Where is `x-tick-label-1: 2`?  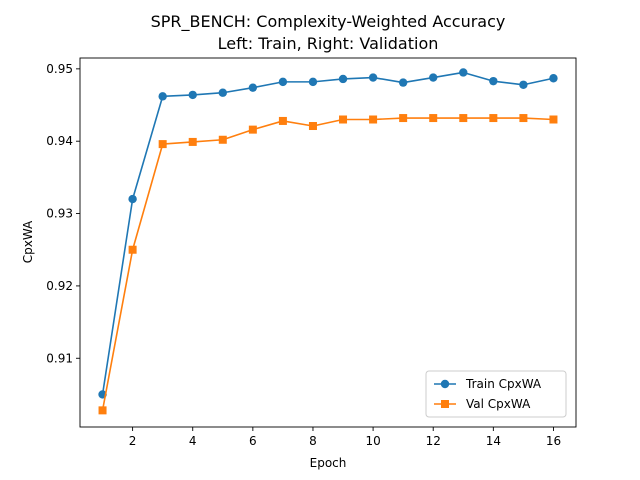 x-tick-label-1: 2 is located at coordinates (133, 441).